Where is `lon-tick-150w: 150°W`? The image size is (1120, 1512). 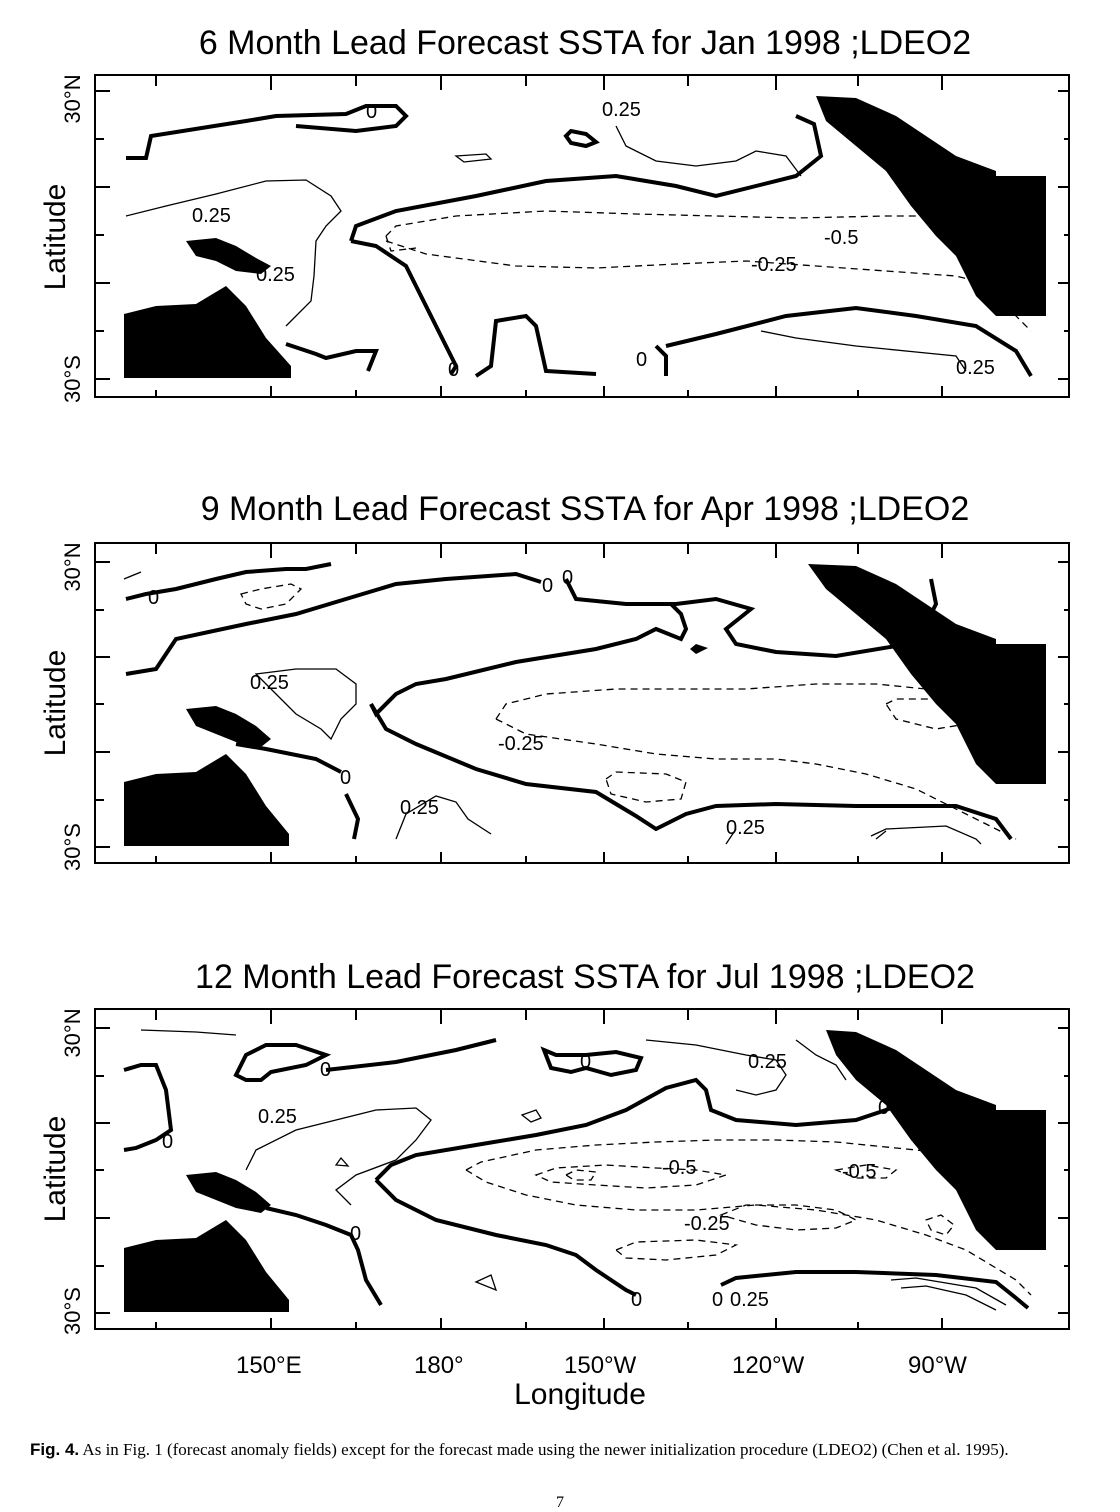
lon-tick-150w: 150°W is located at coordinates (600, 1365).